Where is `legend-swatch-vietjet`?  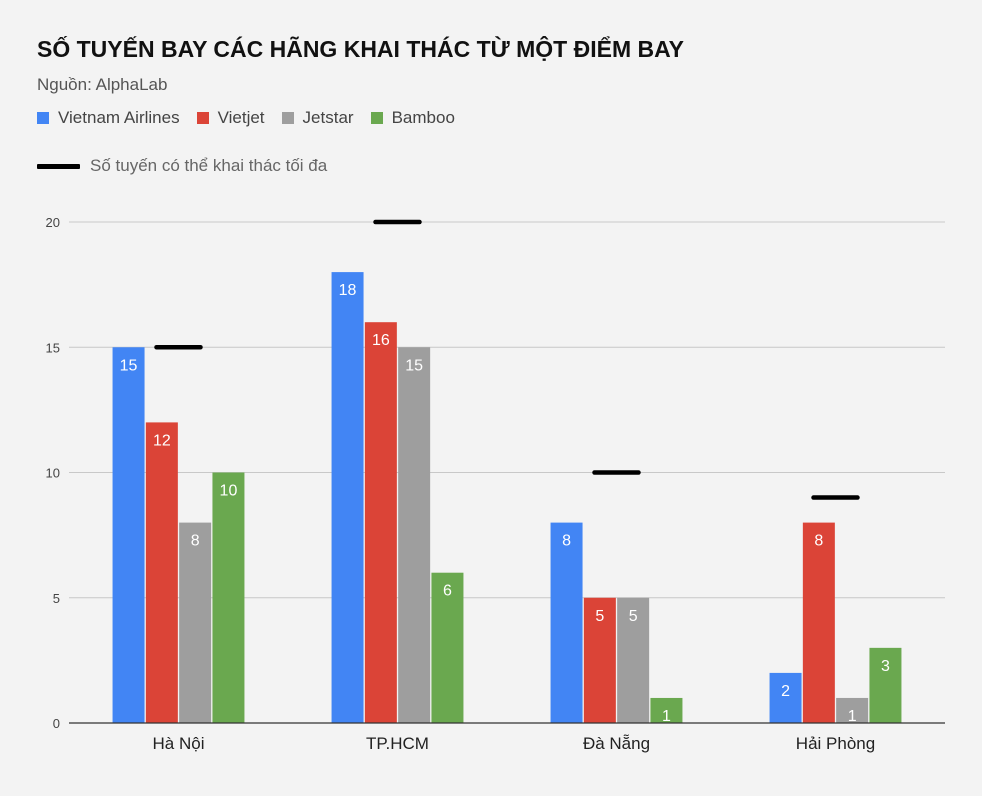 legend-swatch-vietjet is located at coordinates (202, 118).